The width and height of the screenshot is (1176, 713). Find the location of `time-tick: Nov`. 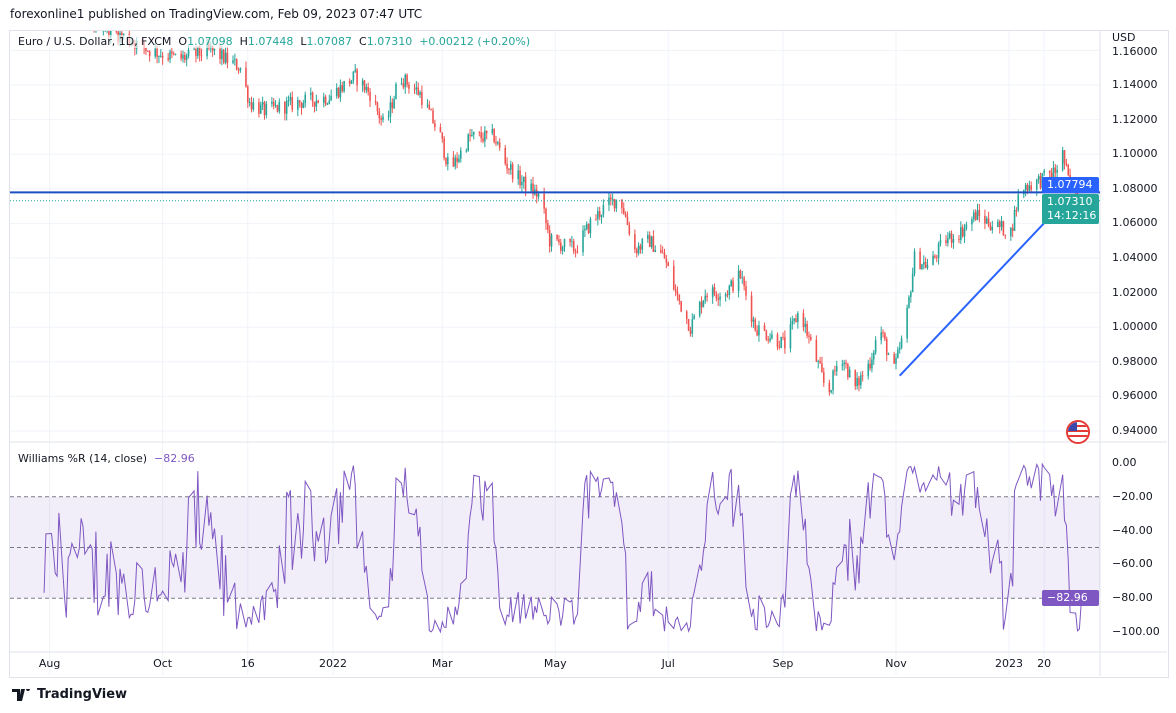

time-tick: Nov is located at coordinates (896, 663).